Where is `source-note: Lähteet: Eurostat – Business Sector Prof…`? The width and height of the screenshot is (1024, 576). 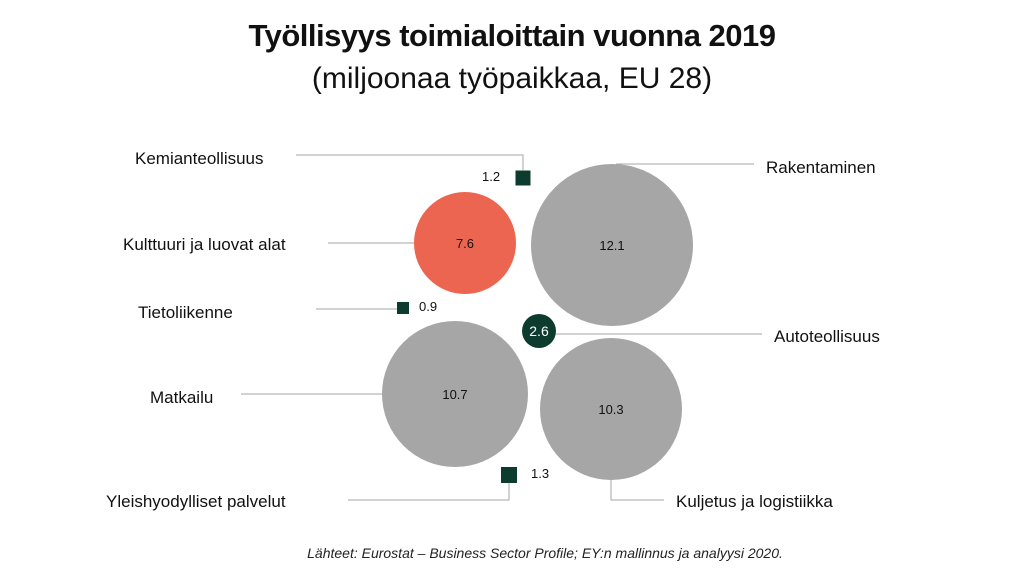
source-note: Lähteet: Eurostat – Business Sector Prof… is located at coordinates (545, 553).